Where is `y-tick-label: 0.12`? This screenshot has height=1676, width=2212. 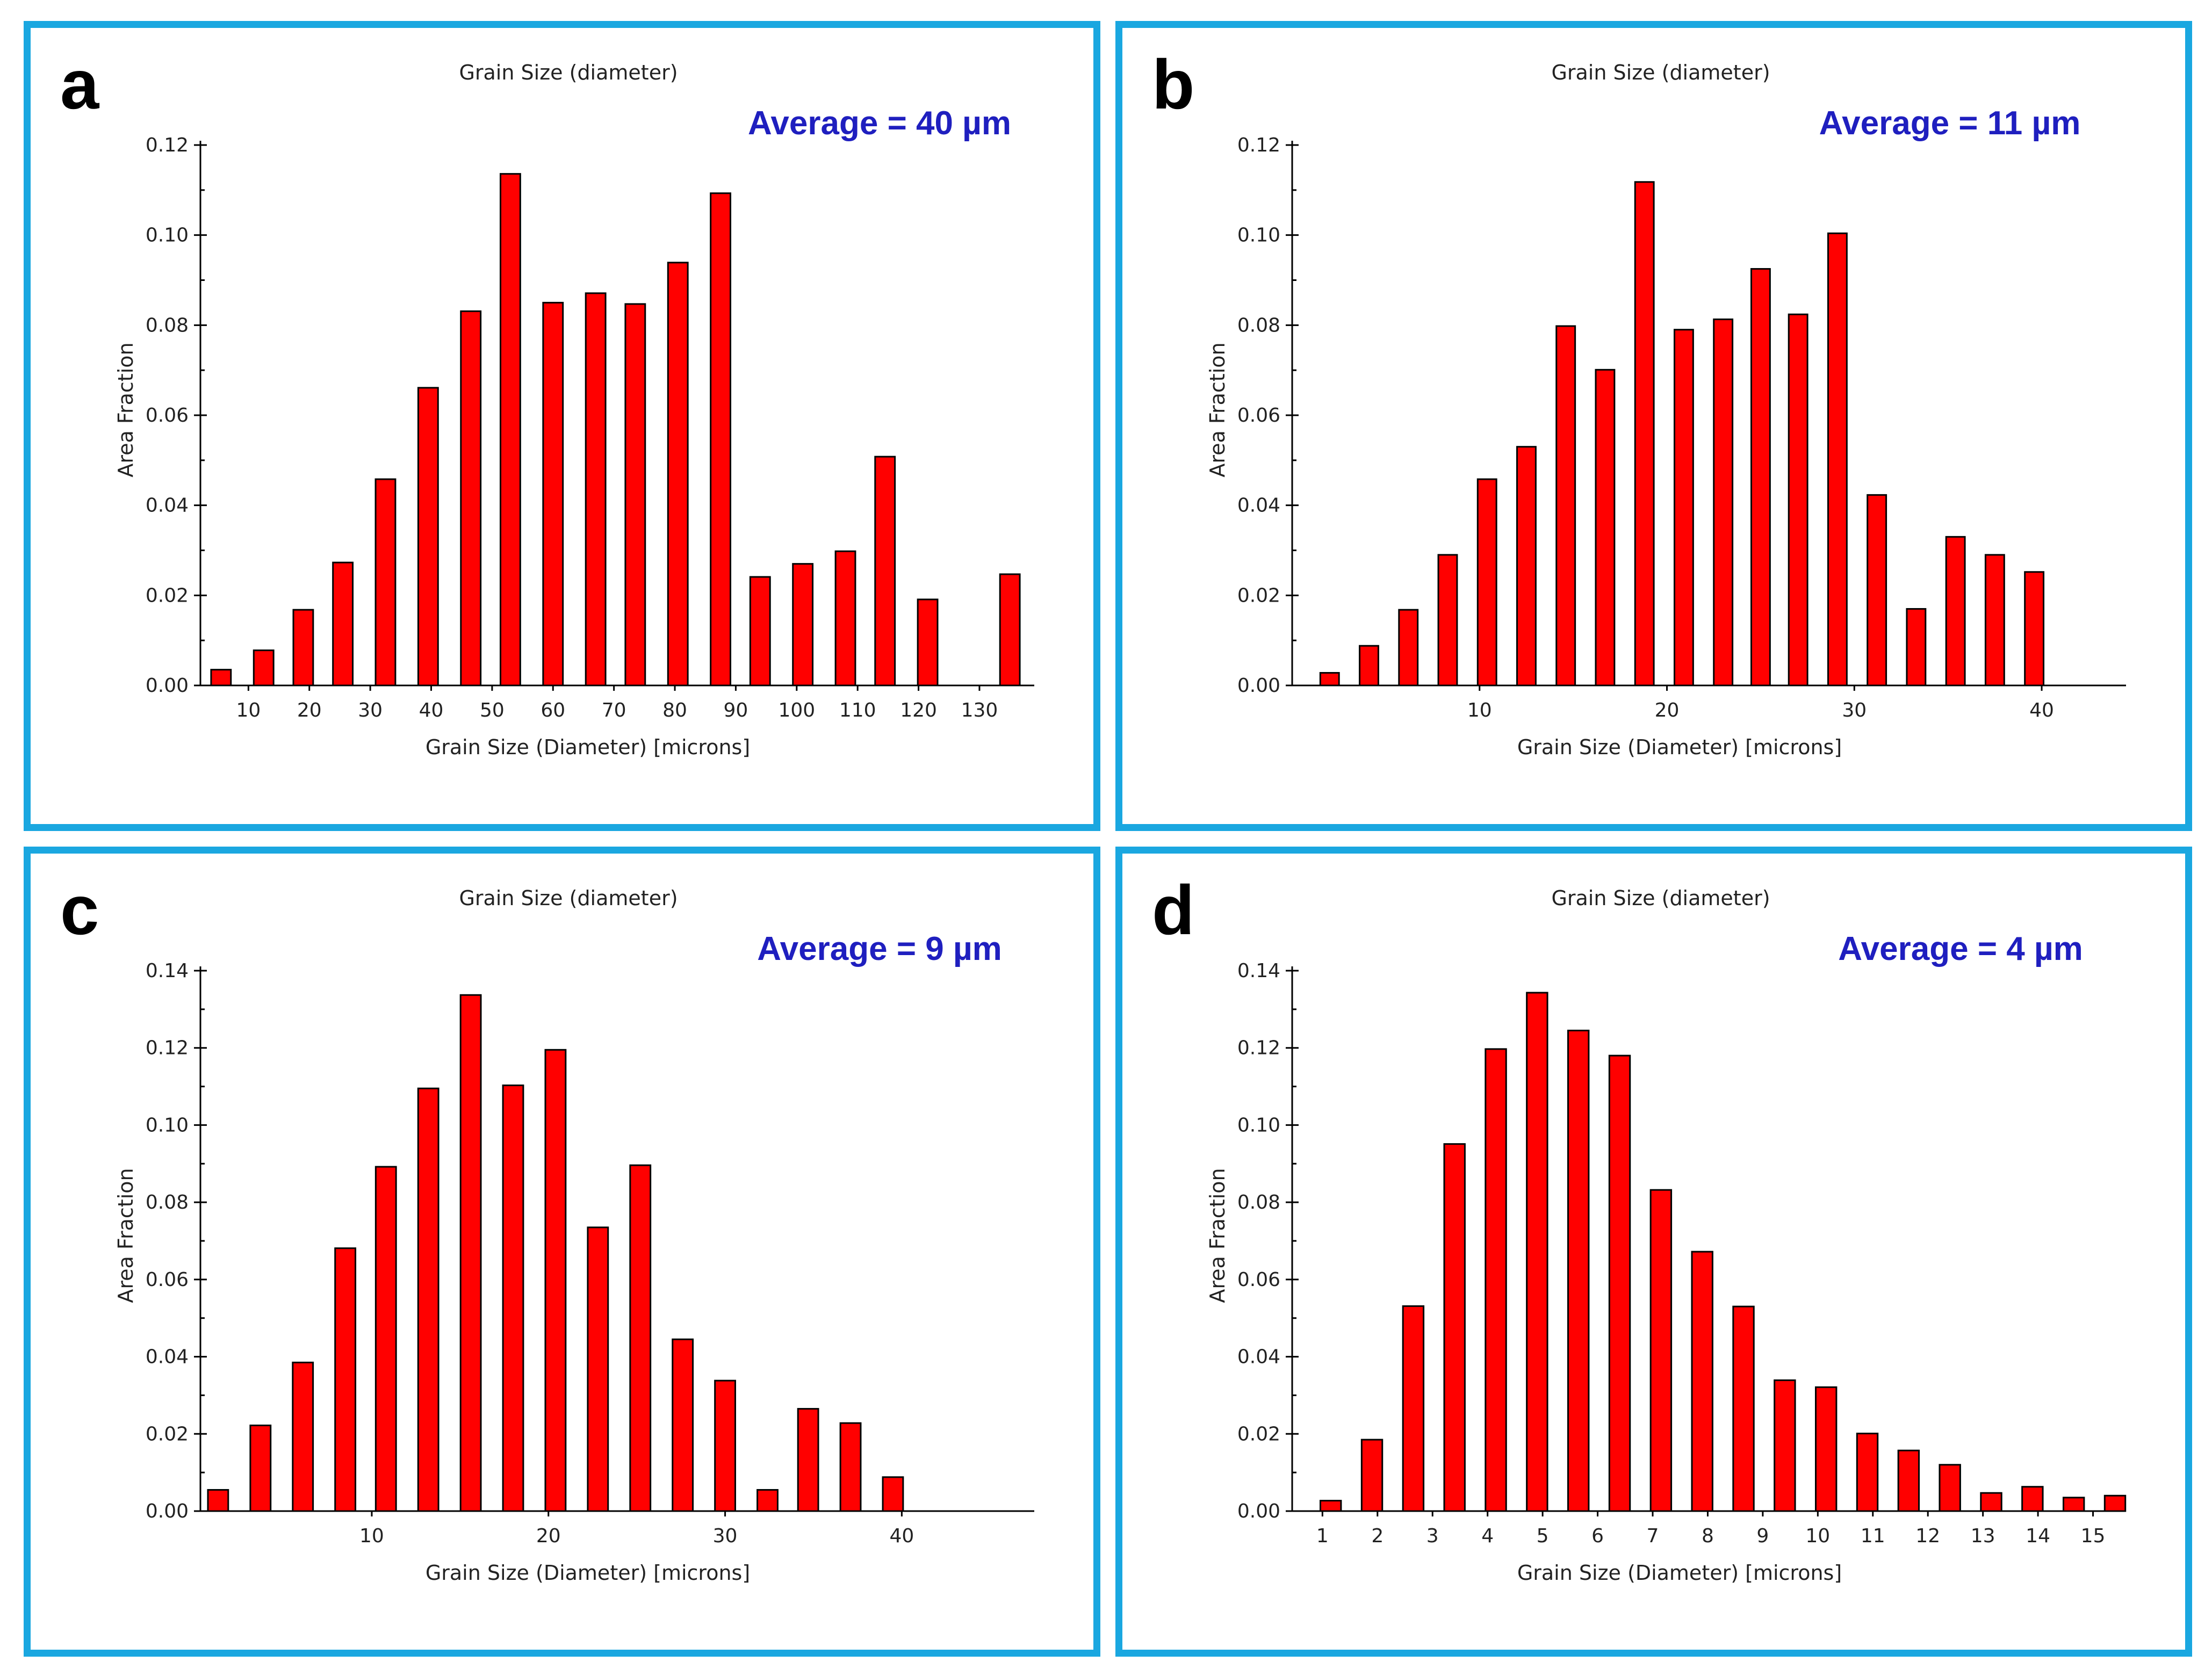
y-tick-label: 0.12 is located at coordinates (167, 145).